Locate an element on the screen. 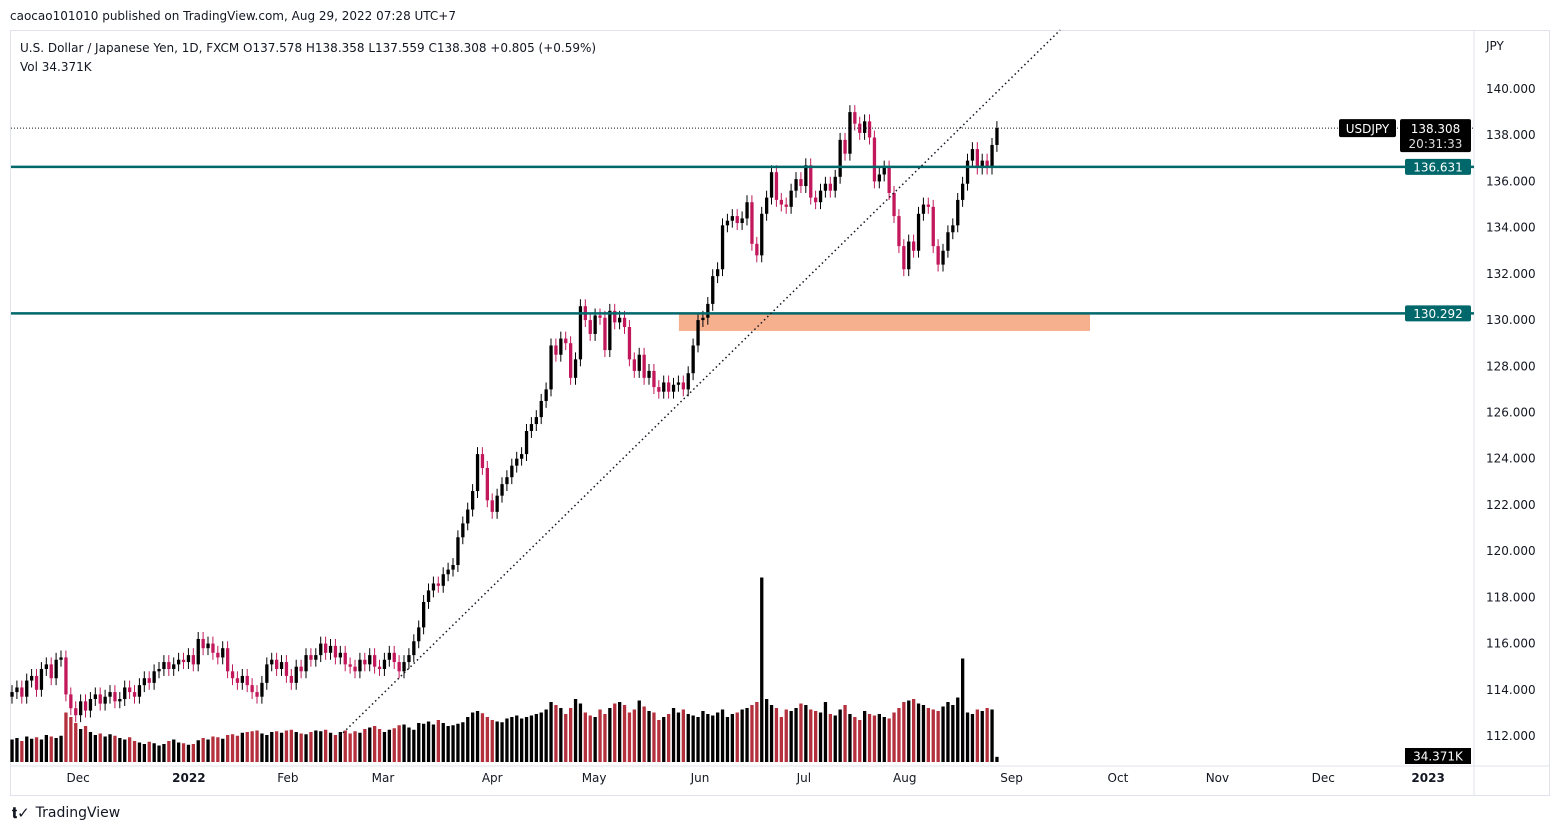 The width and height of the screenshot is (1561, 833). x-tick-label: May is located at coordinates (594, 778).